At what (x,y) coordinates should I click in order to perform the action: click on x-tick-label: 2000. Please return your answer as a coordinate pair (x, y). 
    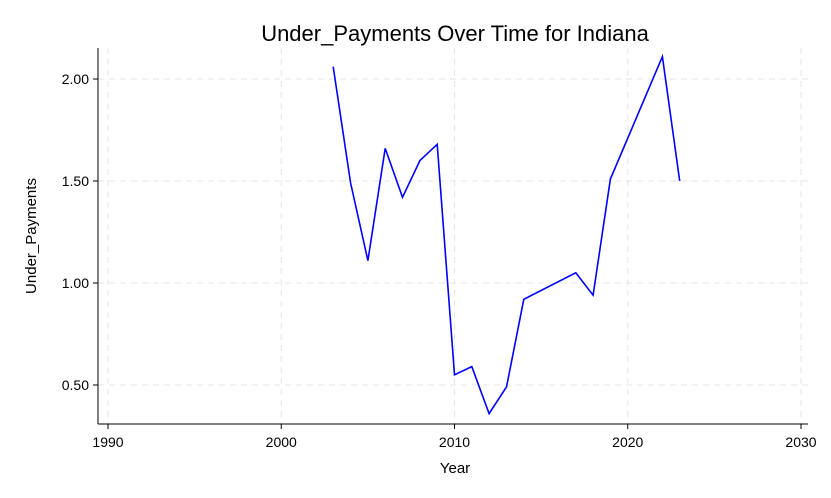
    Looking at the image, I should click on (281, 442).